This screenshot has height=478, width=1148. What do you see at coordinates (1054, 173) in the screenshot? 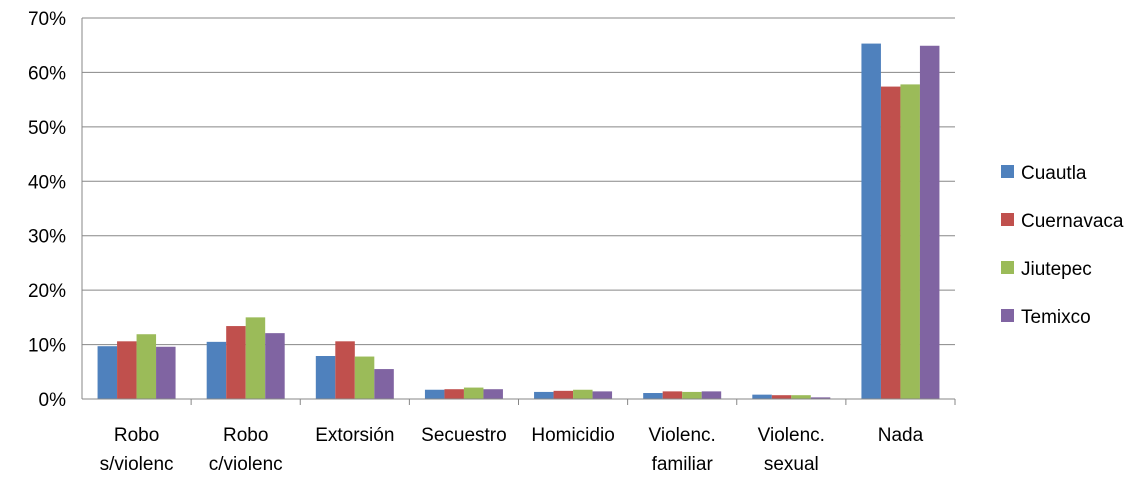
I see `legend-label-cuautla: Cuautla` at bounding box center [1054, 173].